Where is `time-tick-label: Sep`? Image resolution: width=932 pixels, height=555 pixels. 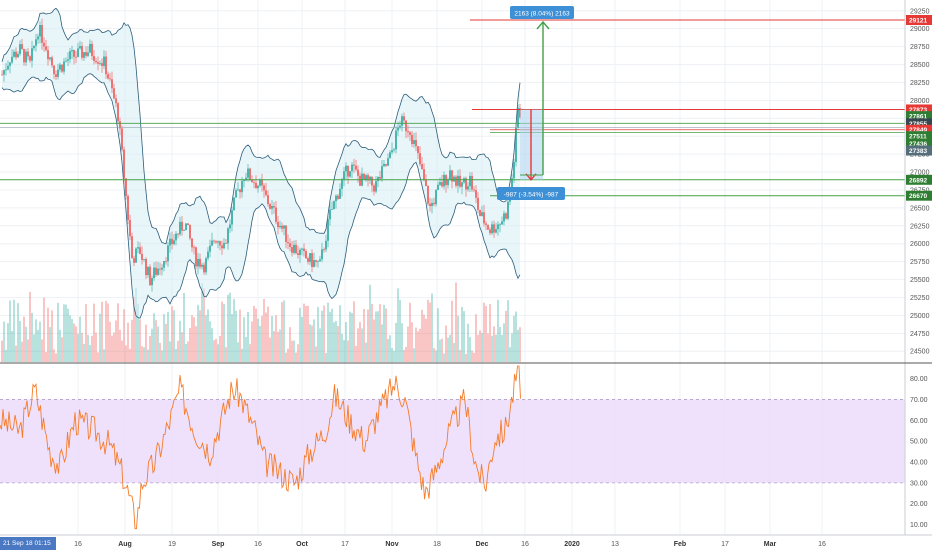 time-tick-label: Sep is located at coordinates (218, 544).